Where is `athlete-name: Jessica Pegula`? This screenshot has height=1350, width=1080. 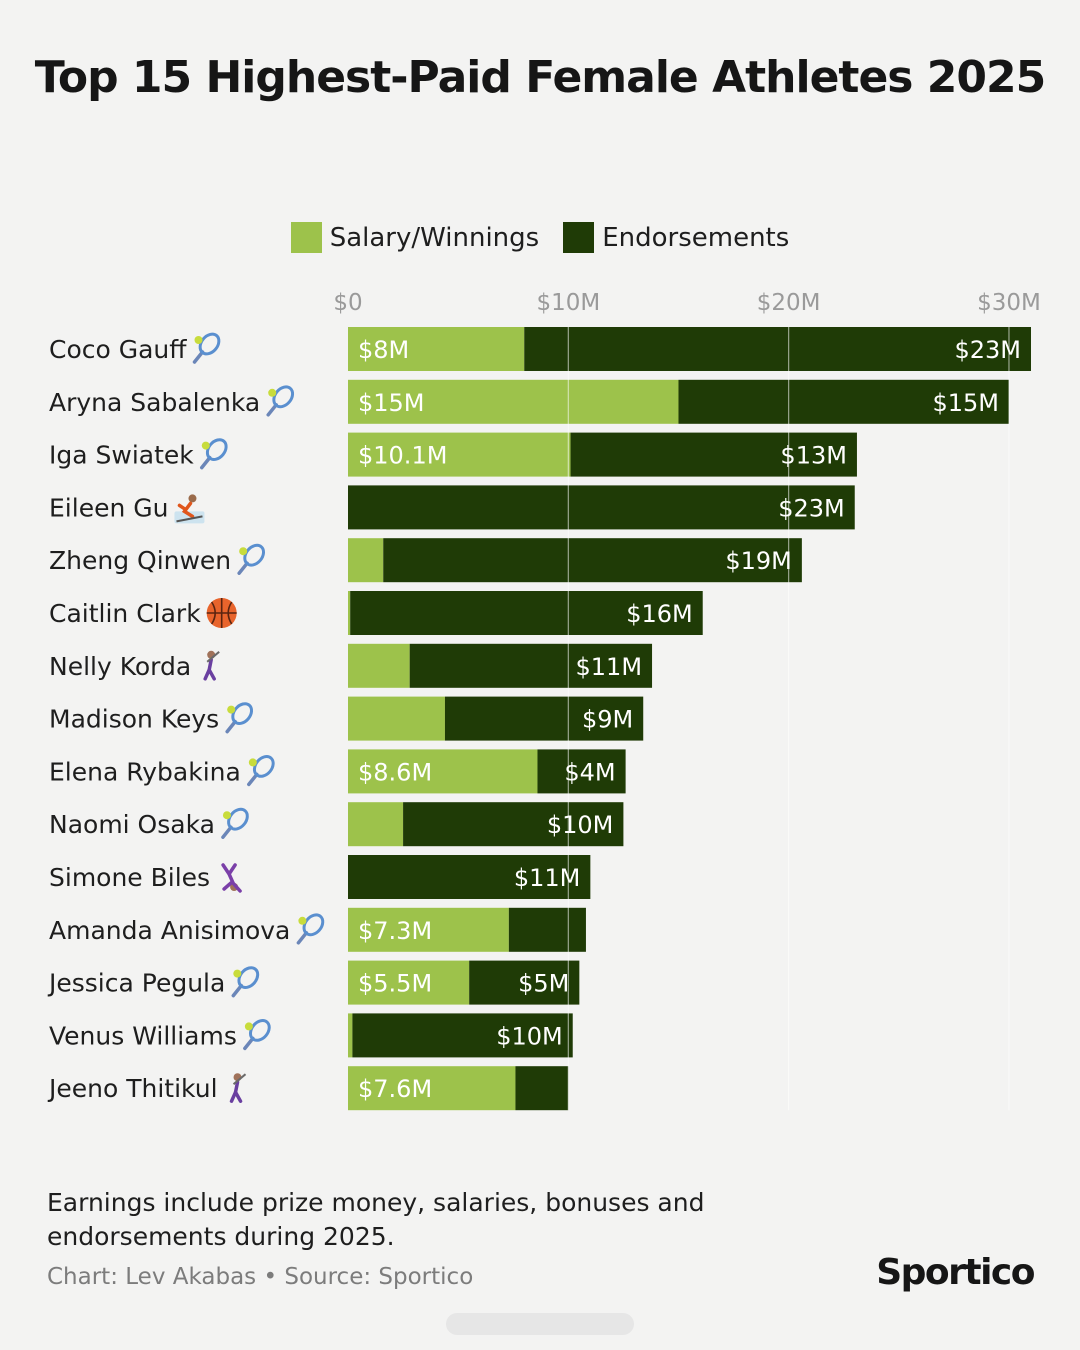 athlete-name: Jessica Pegula is located at coordinates (136, 983).